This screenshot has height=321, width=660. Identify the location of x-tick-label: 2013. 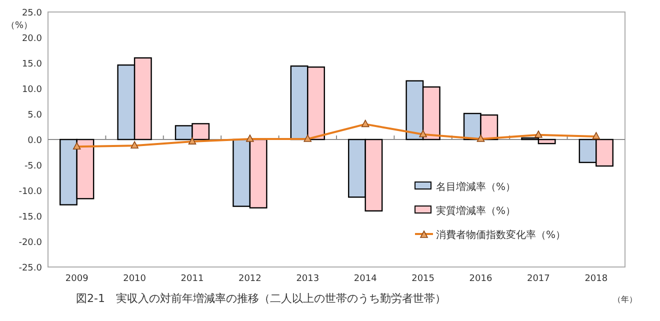
(308, 279).